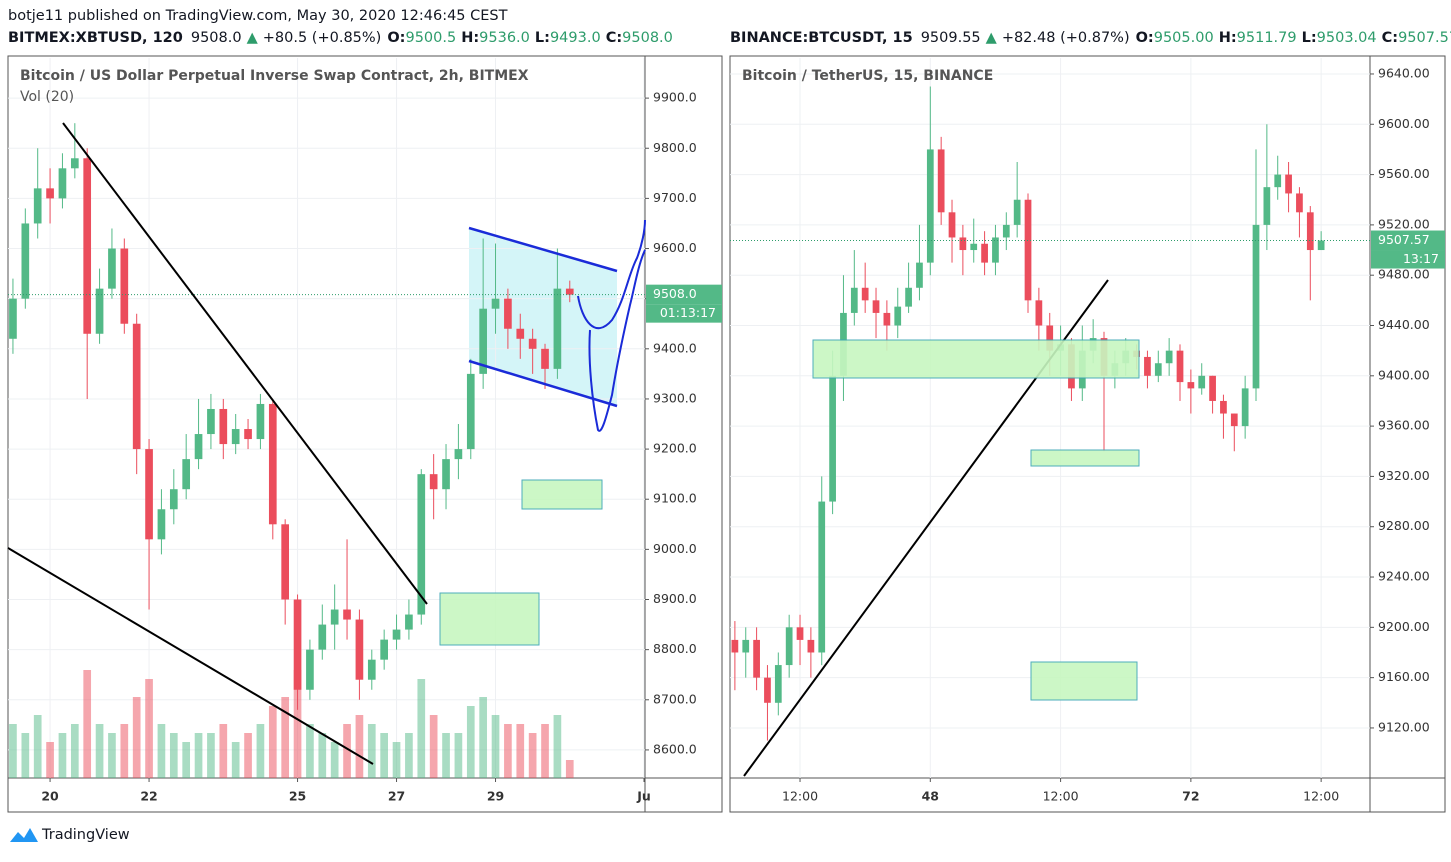 Image resolution: width=1451 pixels, height=862 pixels. I want to click on quote-value: 9511.79, so click(1267, 38).